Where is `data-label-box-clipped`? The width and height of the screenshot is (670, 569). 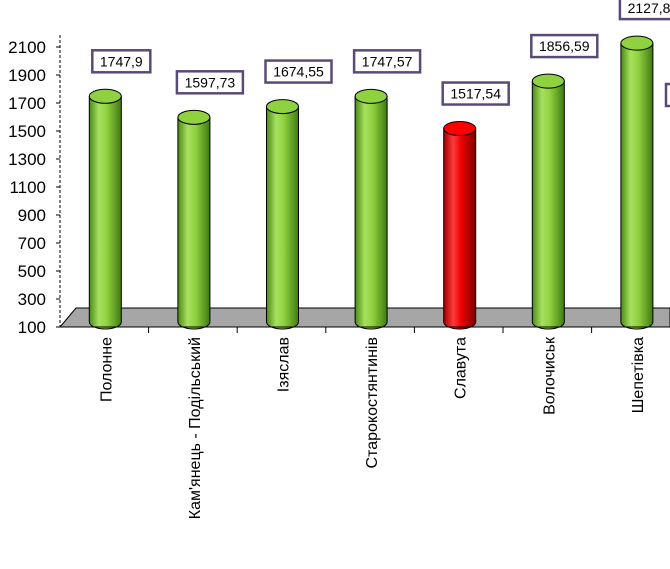 data-label-box-clipped is located at coordinates (667, 95).